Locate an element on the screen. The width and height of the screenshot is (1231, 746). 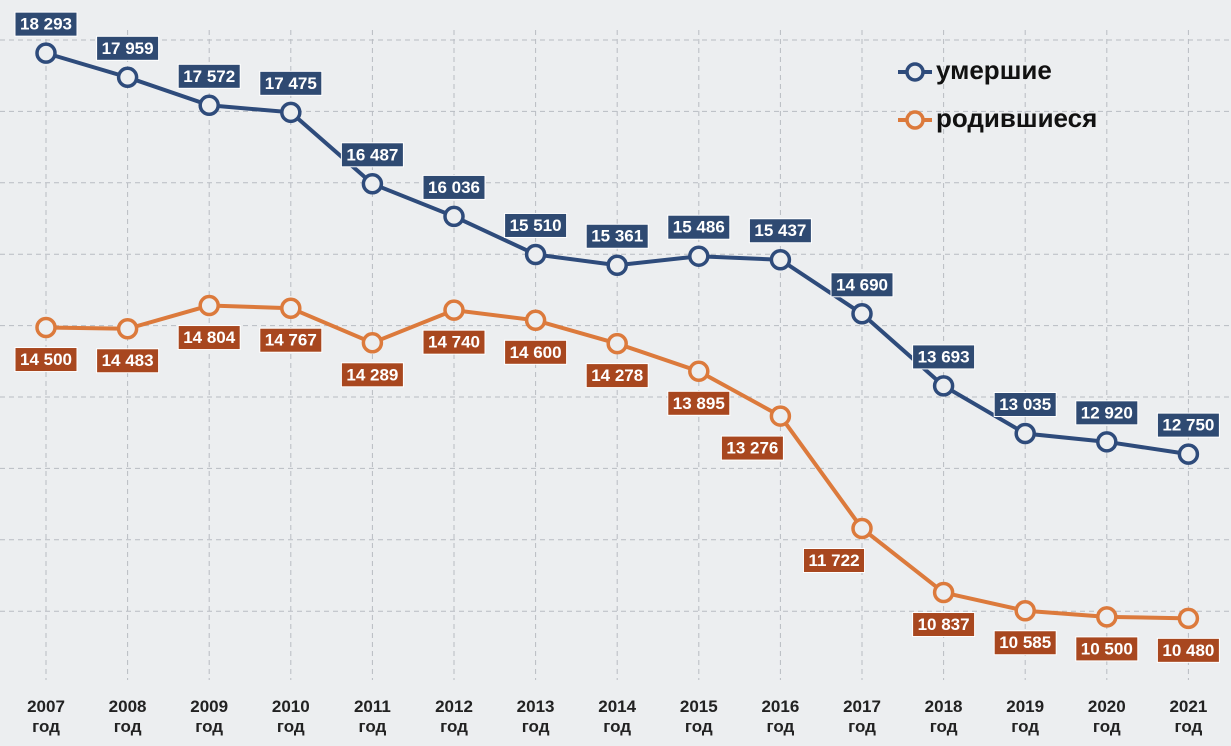
data-label: 18 293 is located at coordinates (46, 24).